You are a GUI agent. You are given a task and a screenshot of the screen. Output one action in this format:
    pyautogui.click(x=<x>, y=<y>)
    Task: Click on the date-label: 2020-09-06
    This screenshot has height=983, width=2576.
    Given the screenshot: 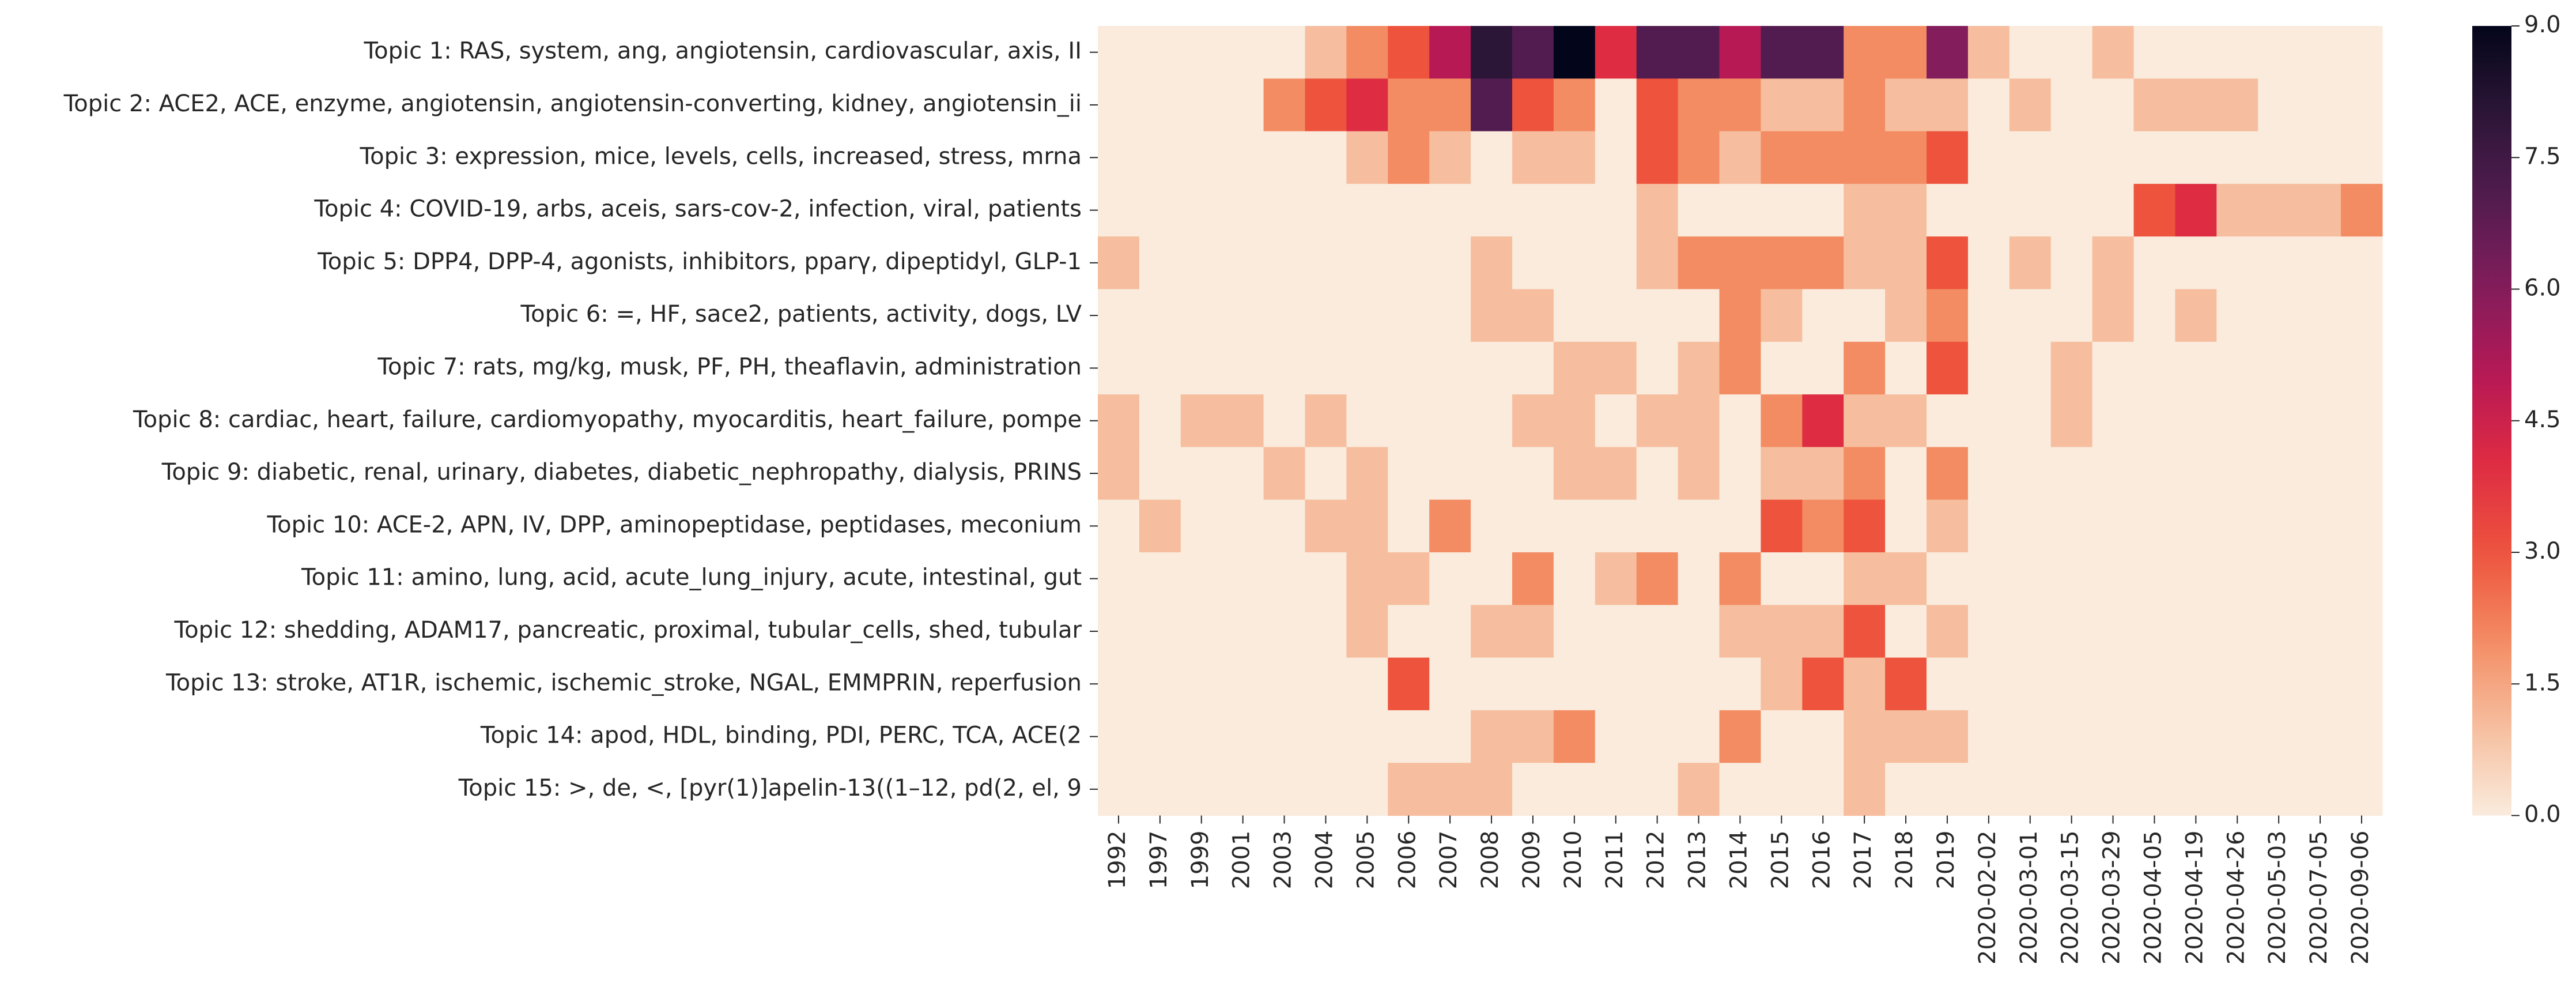 What is the action you would take?
    pyautogui.click(x=2360, y=898)
    